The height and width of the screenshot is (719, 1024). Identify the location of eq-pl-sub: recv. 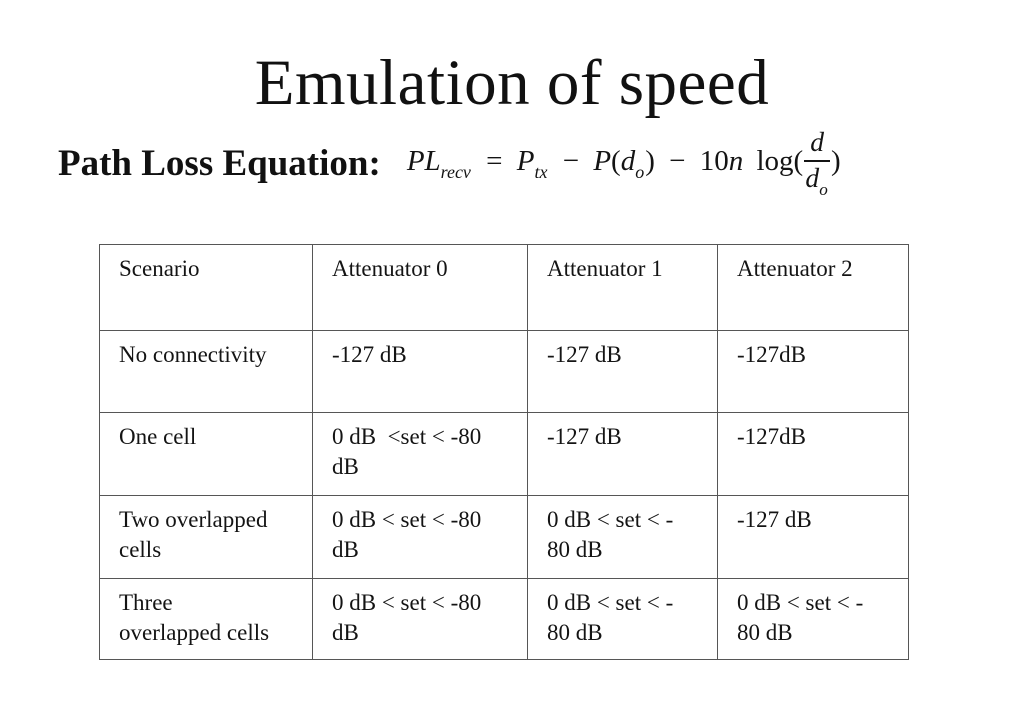
(455, 172).